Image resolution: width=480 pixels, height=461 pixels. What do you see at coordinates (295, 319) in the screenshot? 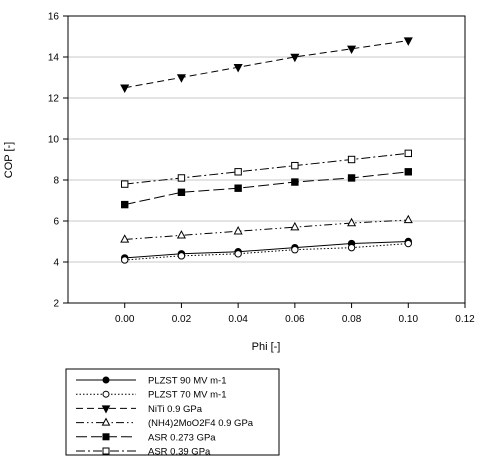
I see `x-tick-label: 0.06` at bounding box center [295, 319].